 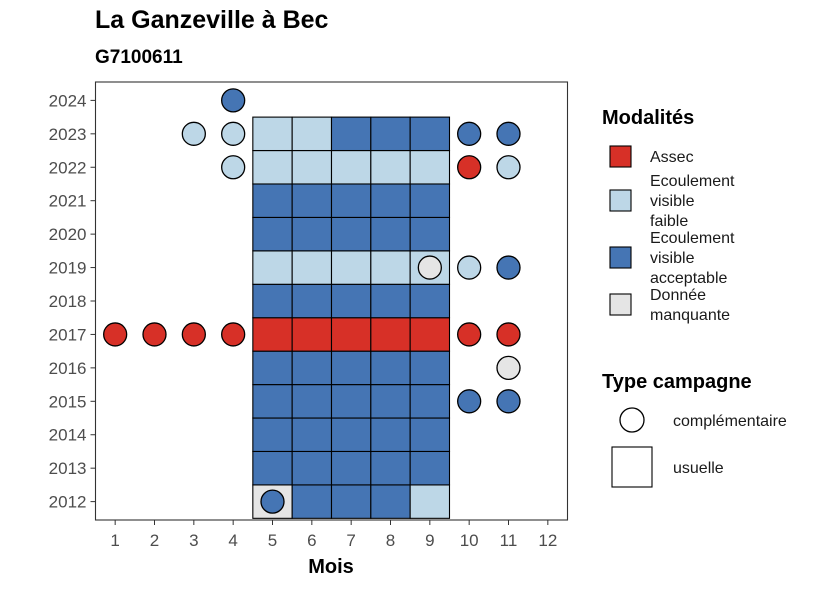 What do you see at coordinates (678, 295) in the screenshot?
I see `legend-key-label: Donnée` at bounding box center [678, 295].